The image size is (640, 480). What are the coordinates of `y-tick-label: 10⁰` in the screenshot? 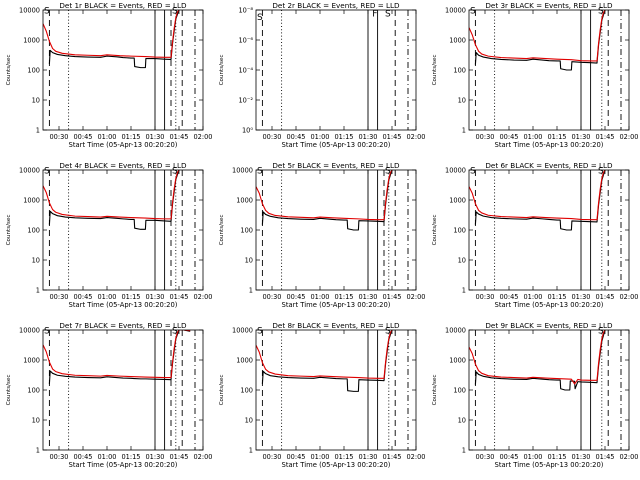 It's located at (247, 130).